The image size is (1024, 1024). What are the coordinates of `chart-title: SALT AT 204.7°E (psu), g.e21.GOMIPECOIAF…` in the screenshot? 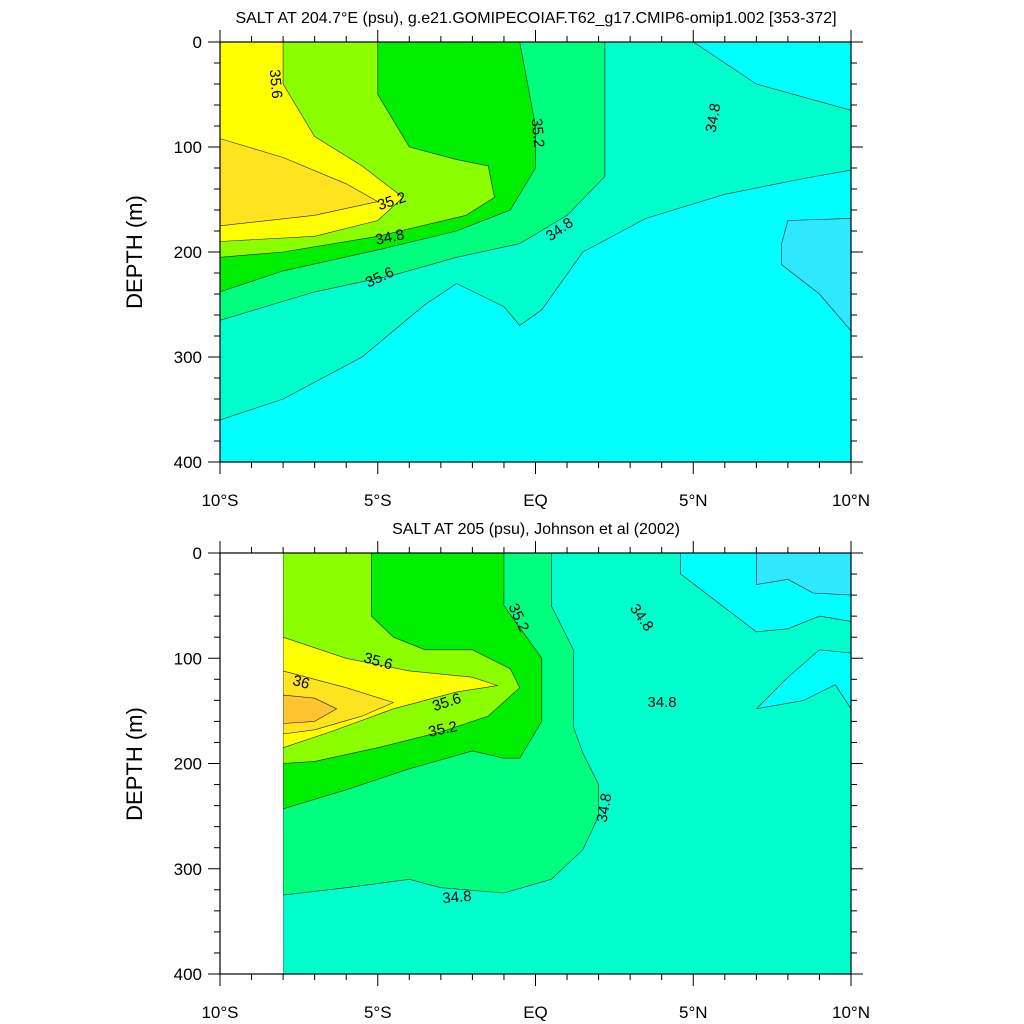 It's located at (535, 18).